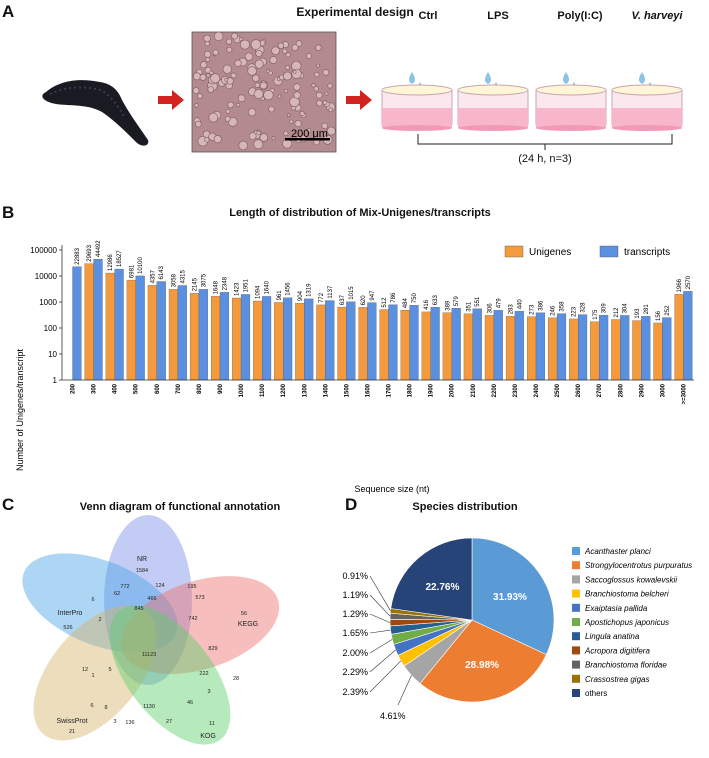 This screenshot has width=709, height=758. What do you see at coordinates (647, 309) in the screenshot?
I see `bar-value-label: 281` at bounding box center [647, 309].